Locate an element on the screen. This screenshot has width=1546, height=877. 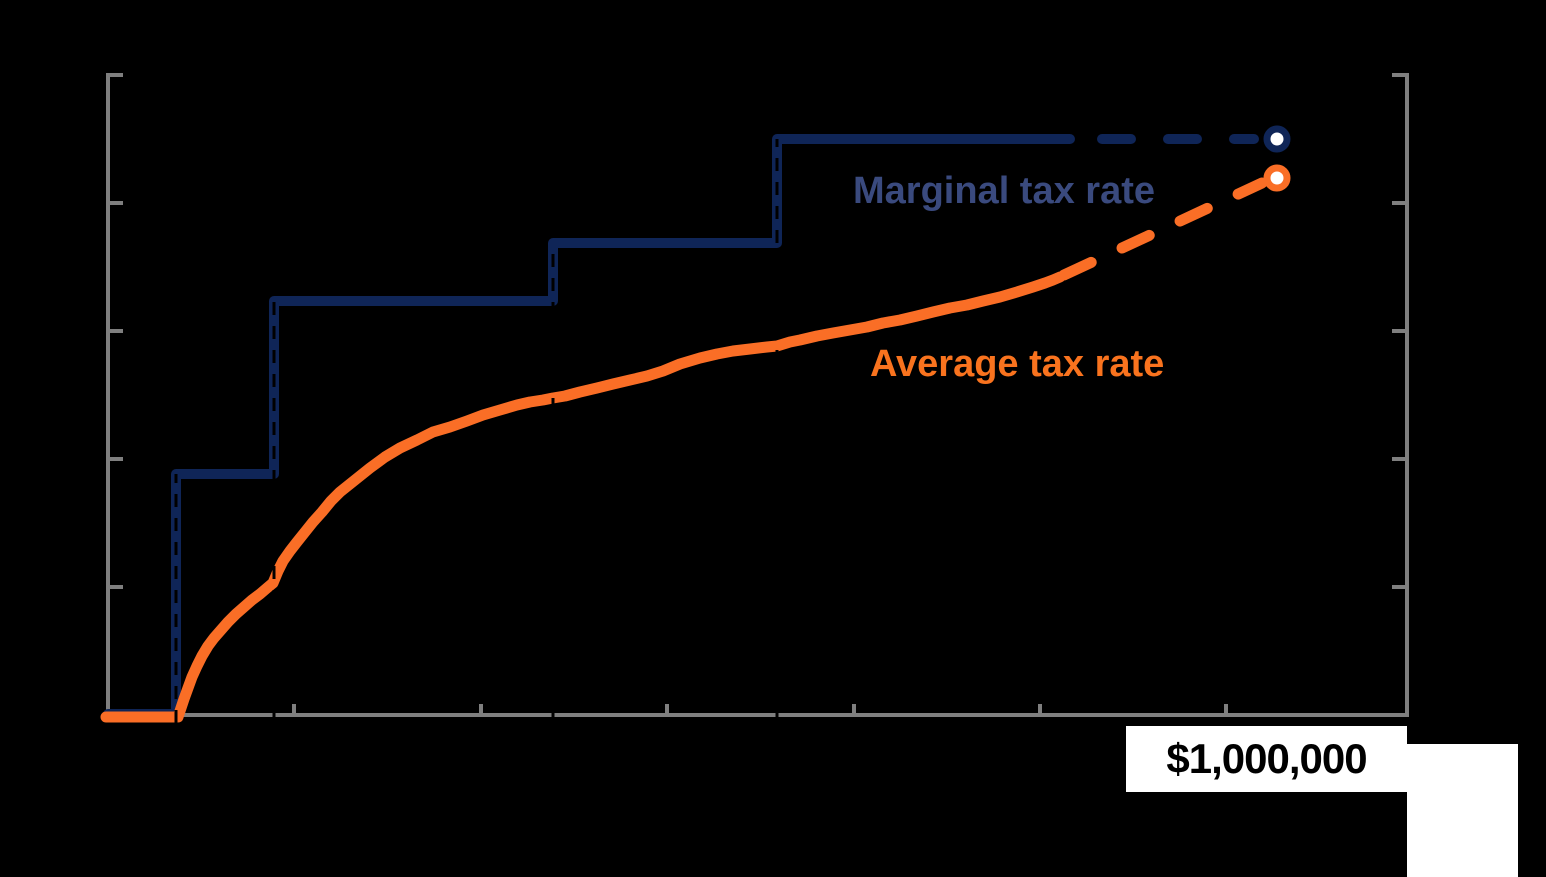
income-callout-box: $1,000,000 is located at coordinates (1266, 759).